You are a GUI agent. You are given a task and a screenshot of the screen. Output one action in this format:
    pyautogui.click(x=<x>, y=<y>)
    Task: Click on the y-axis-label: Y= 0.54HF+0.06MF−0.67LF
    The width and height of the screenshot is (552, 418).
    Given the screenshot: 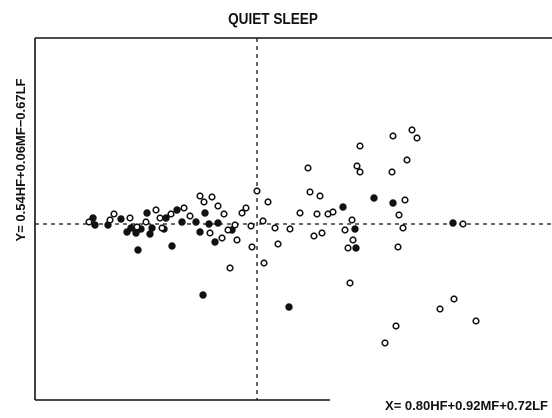 What is the action you would take?
    pyautogui.click(x=20, y=159)
    